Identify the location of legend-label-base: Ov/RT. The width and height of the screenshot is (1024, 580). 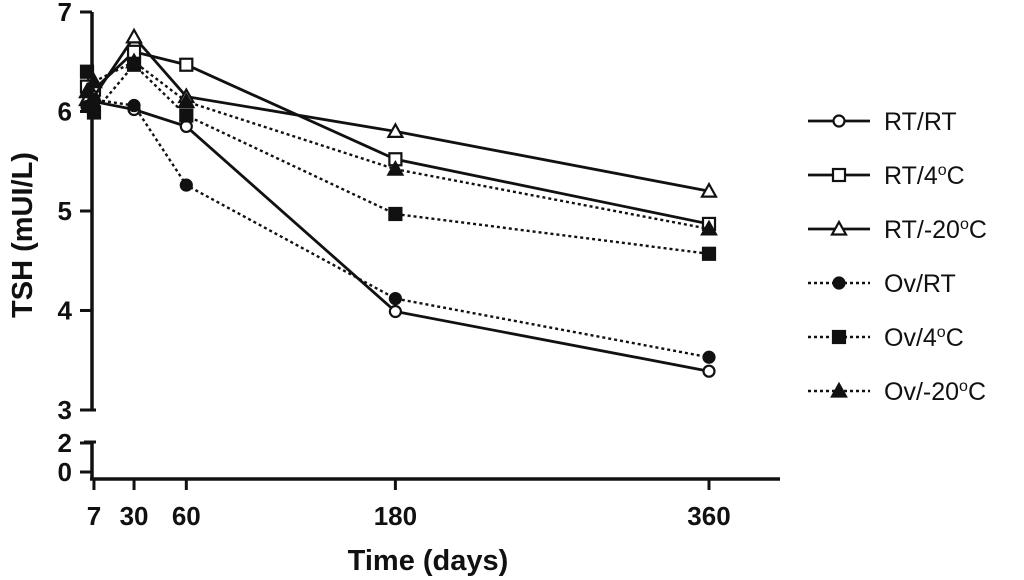
(920, 284).